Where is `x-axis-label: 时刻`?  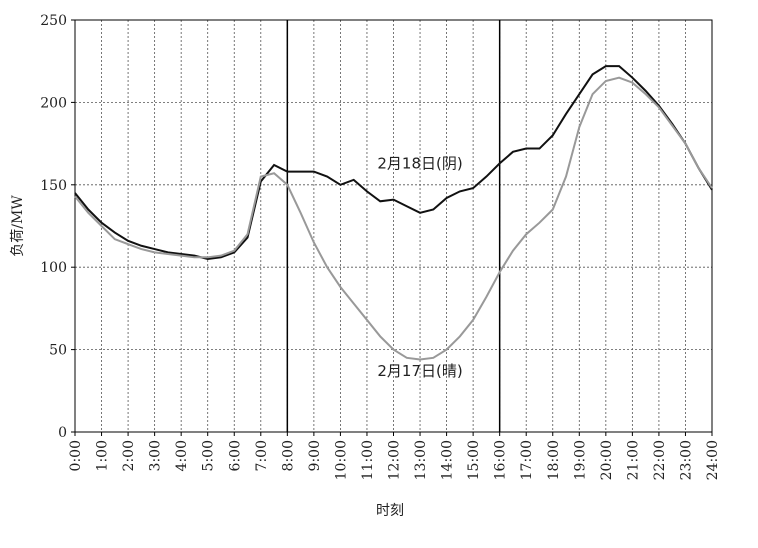 x-axis-label: 时刻 is located at coordinates (390, 511).